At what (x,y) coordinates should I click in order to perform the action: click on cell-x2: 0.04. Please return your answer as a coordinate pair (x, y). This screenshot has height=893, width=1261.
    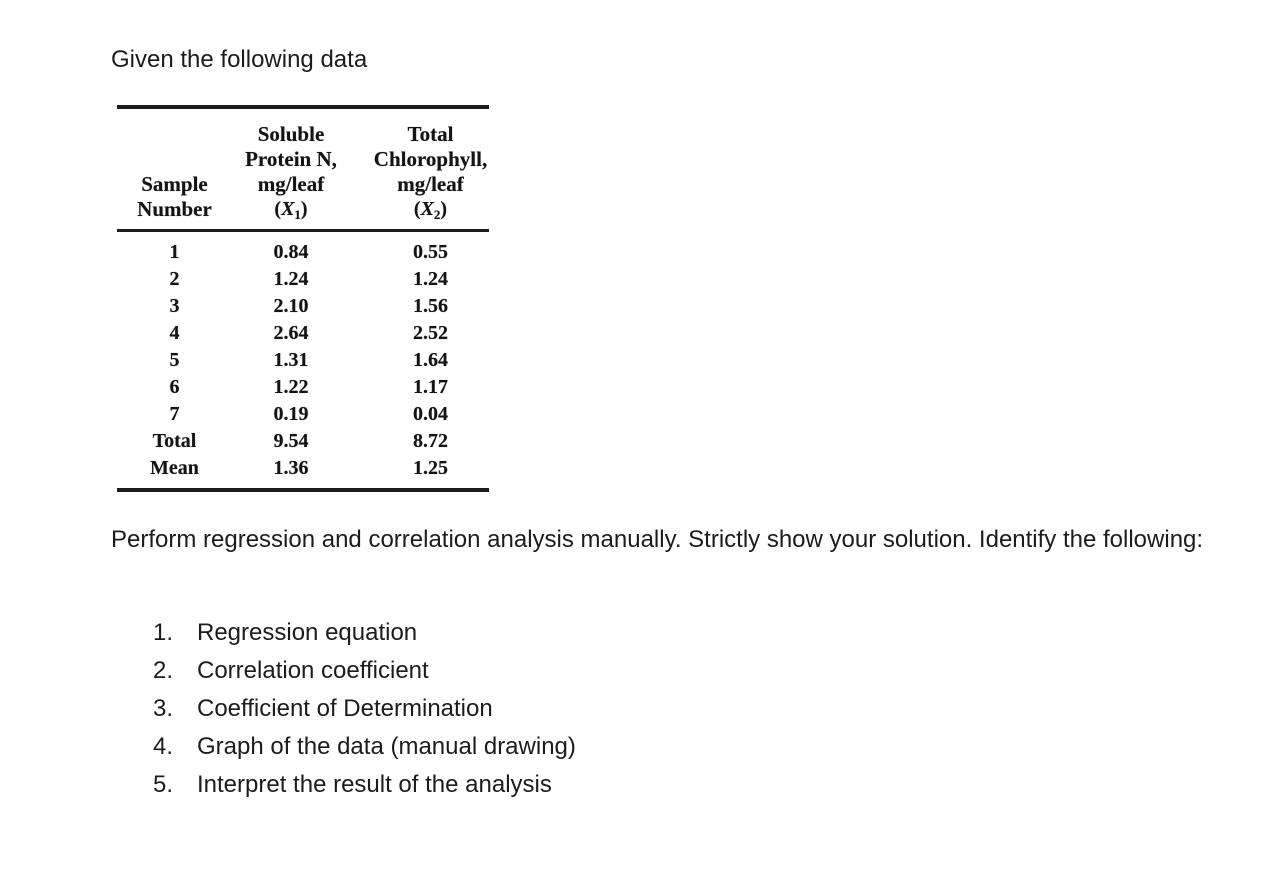
    Looking at the image, I should click on (430, 414).